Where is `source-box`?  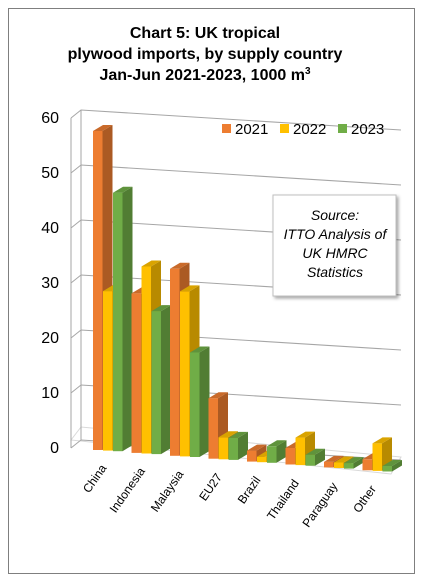
source-box is located at coordinates (334, 245).